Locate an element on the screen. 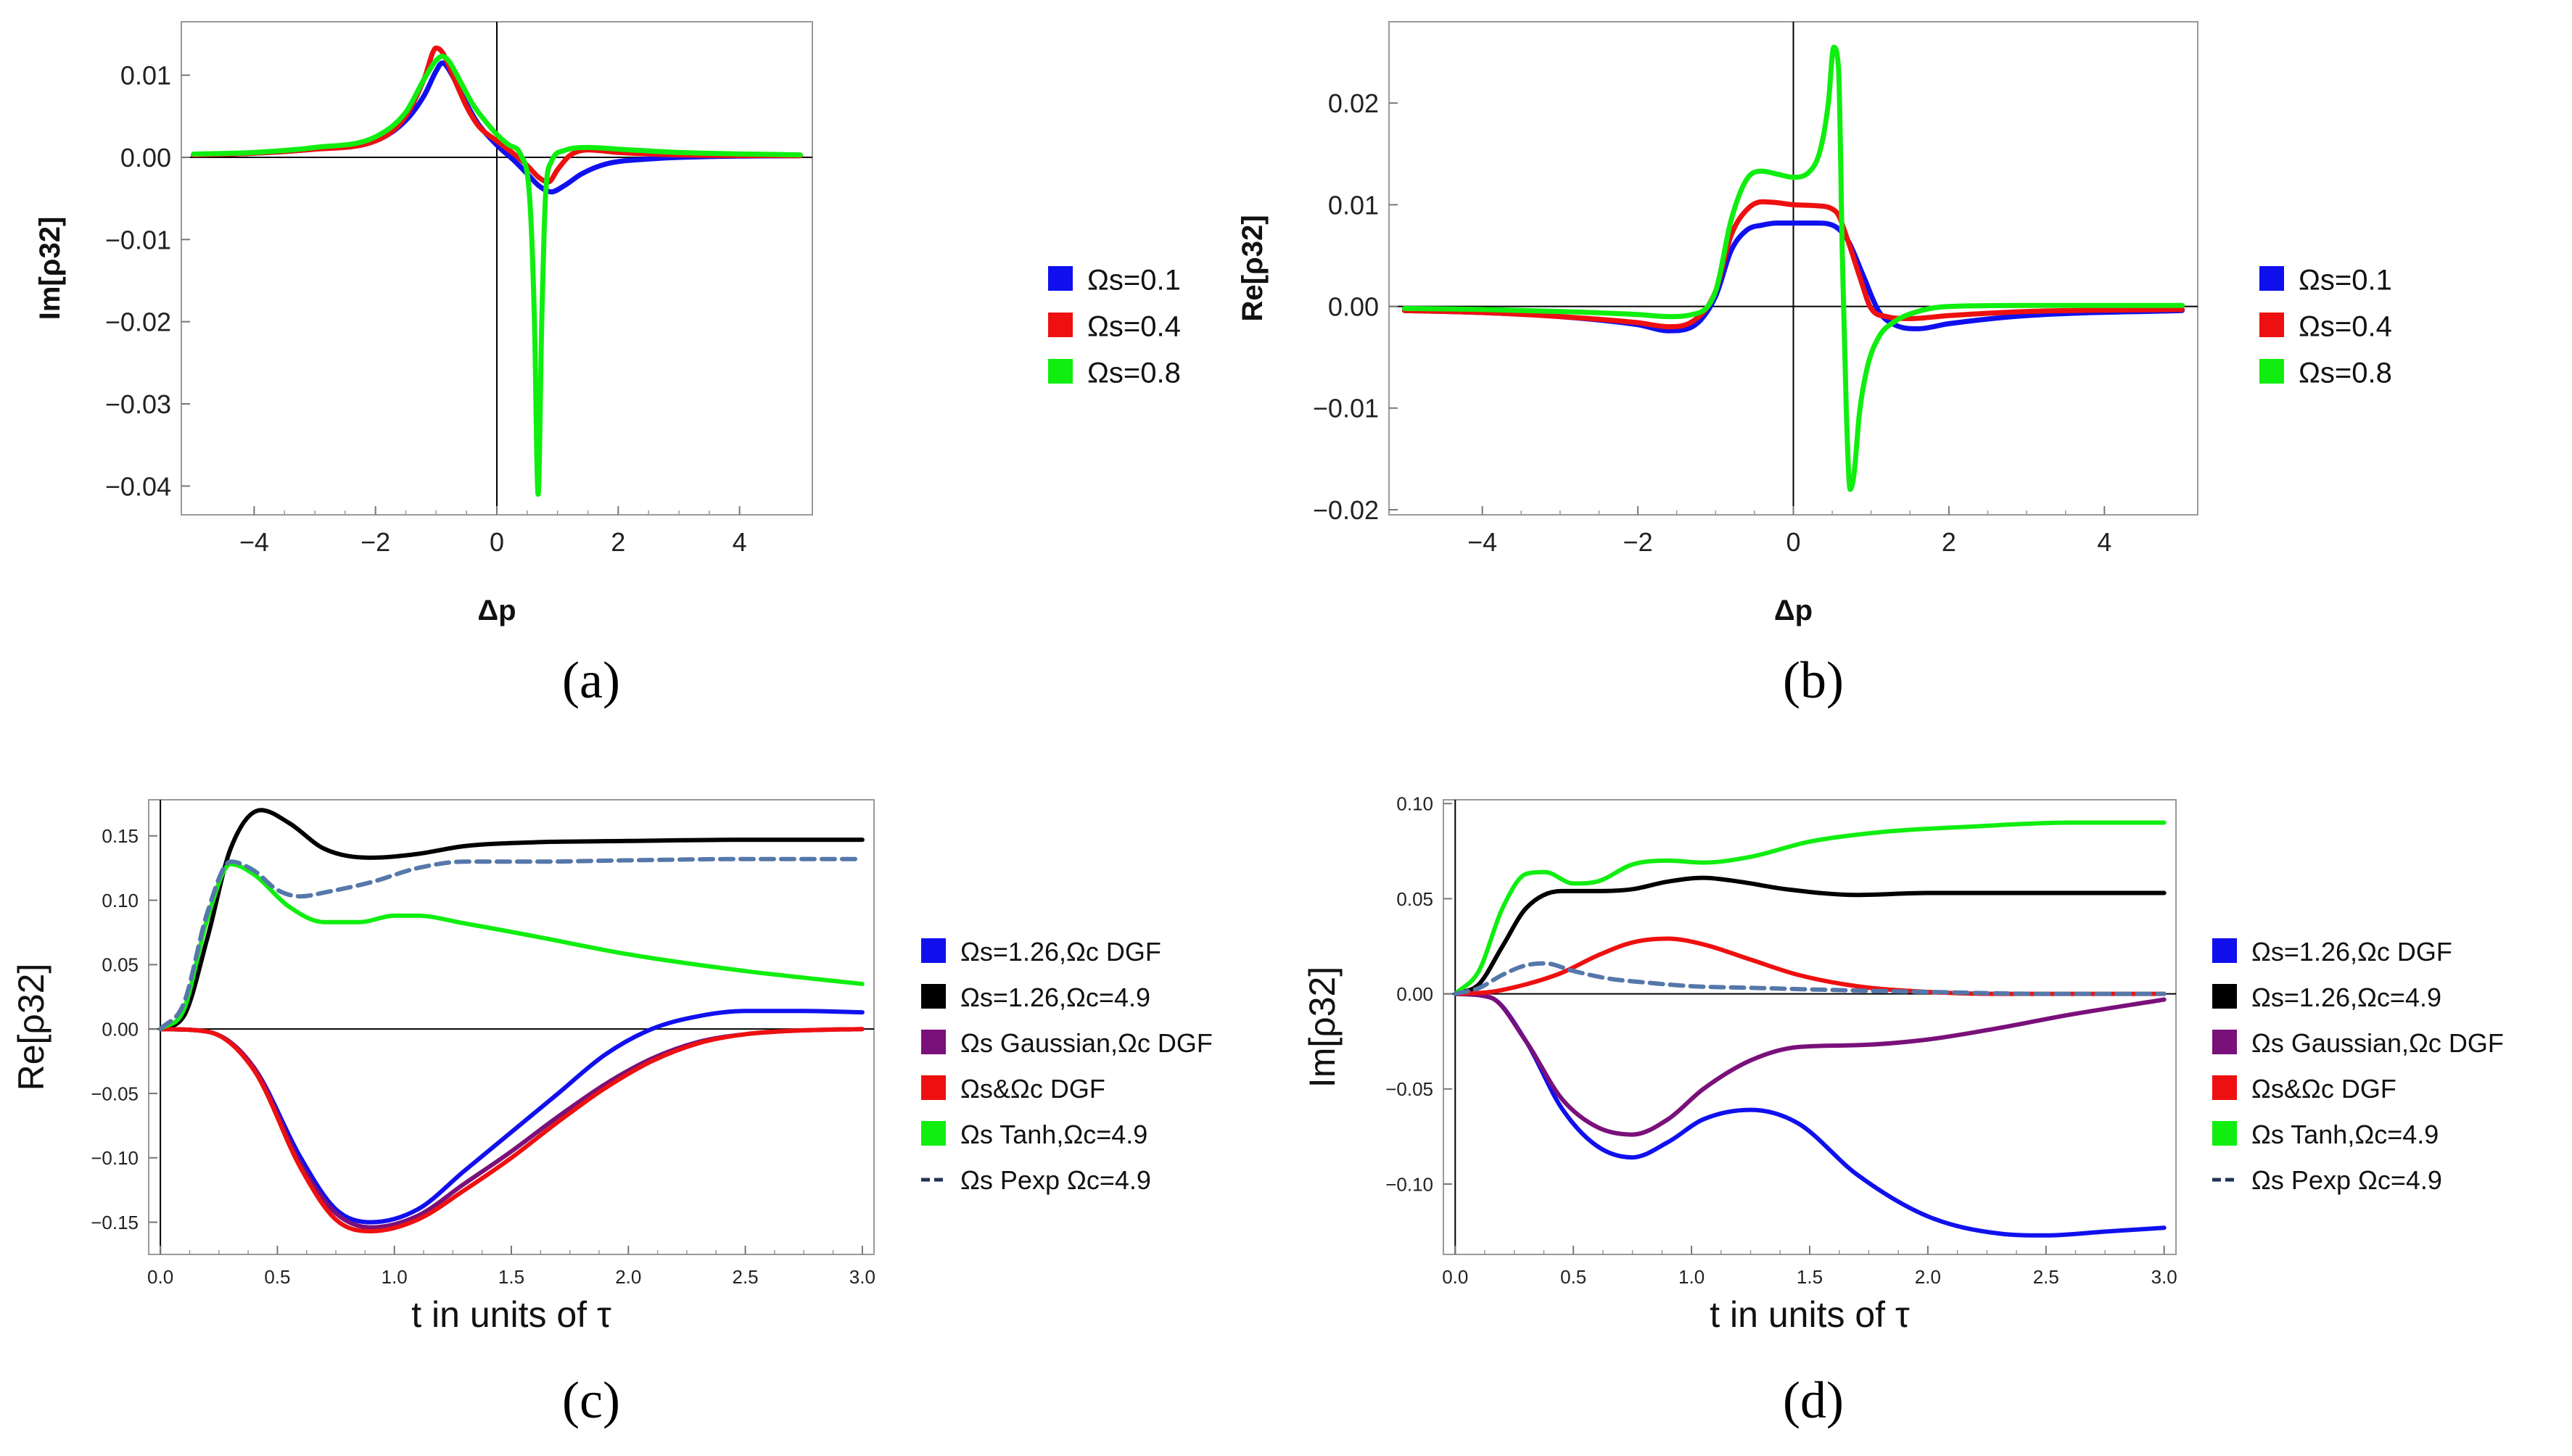 The image size is (2572, 1456). x-tick-label: 0 is located at coordinates (1793, 542).